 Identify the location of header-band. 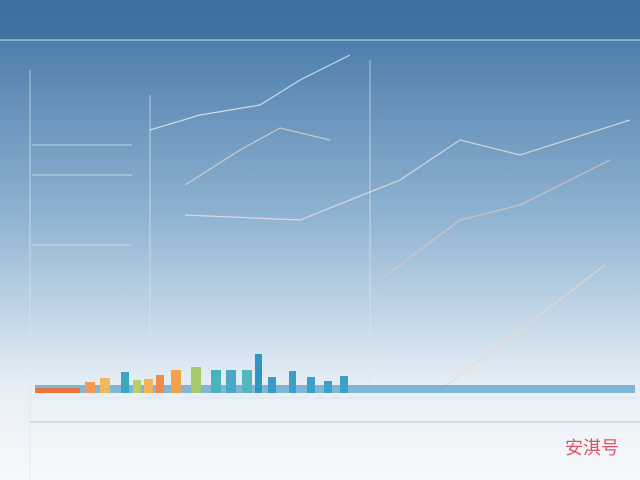
(320, 20).